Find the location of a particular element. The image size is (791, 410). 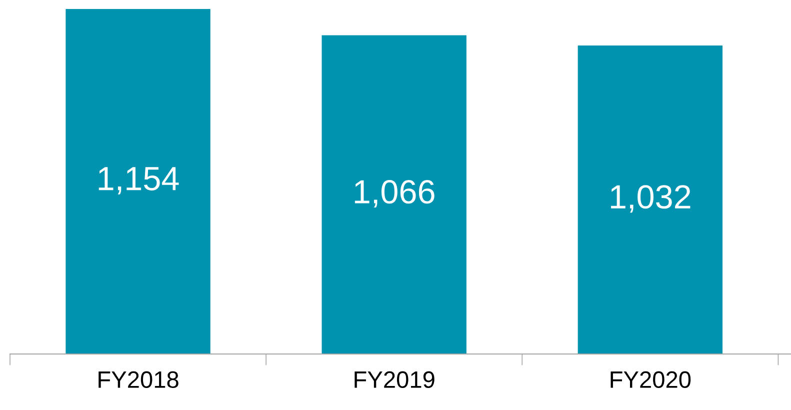

data-label: 1,032 is located at coordinates (650, 199).